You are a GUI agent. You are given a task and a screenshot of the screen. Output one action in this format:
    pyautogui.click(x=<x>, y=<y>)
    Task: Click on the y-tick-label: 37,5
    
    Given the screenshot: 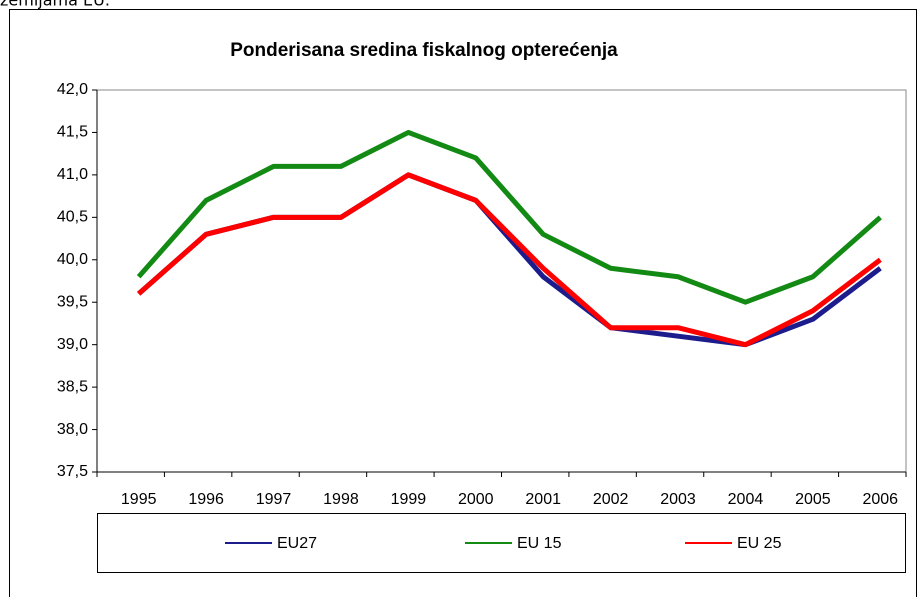 What is the action you would take?
    pyautogui.click(x=72, y=471)
    